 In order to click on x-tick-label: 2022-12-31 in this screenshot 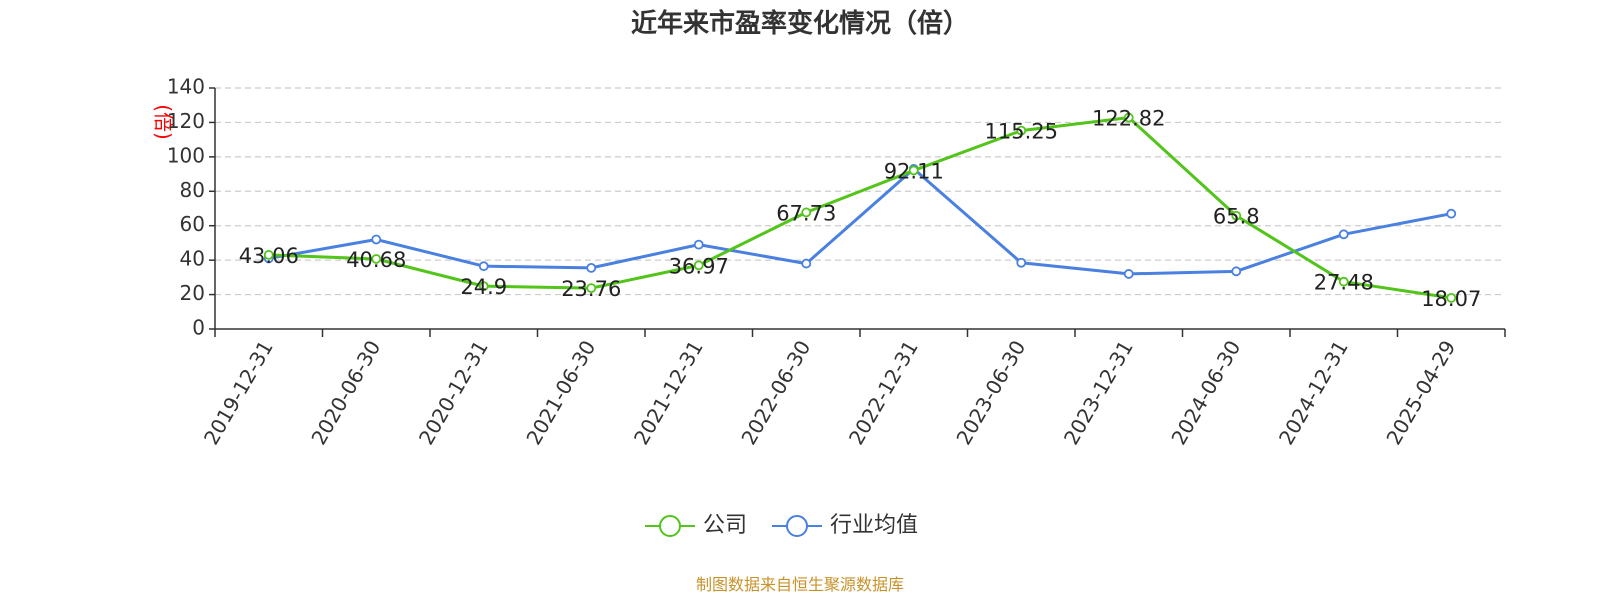, I will do `click(883, 392)`.